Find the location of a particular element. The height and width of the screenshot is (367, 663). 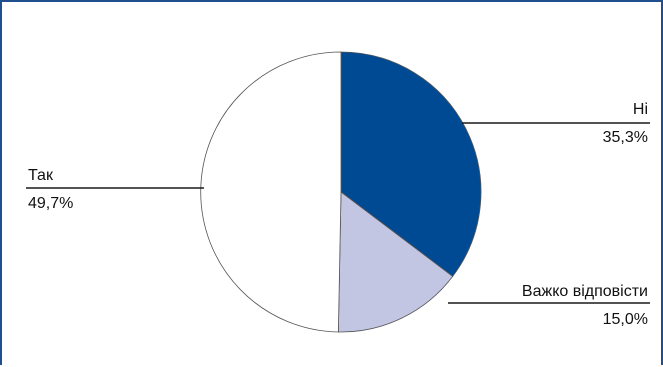

slice-label-ni: Ні is located at coordinates (640, 109).